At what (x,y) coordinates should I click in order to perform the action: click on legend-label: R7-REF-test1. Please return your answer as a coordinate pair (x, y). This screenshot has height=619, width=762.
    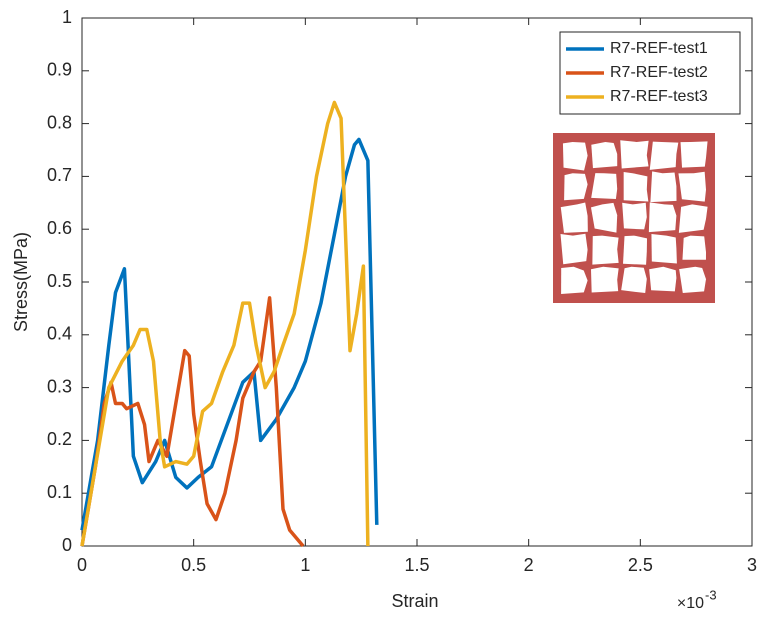
    Looking at the image, I should click on (659, 48).